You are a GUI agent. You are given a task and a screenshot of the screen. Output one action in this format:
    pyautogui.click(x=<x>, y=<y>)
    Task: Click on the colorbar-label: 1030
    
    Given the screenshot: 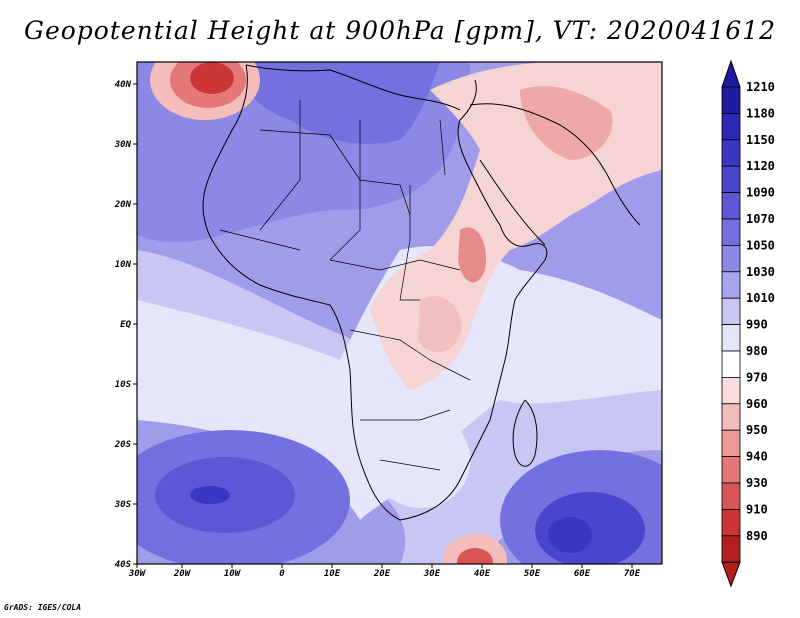 What is the action you would take?
    pyautogui.click(x=760, y=272)
    